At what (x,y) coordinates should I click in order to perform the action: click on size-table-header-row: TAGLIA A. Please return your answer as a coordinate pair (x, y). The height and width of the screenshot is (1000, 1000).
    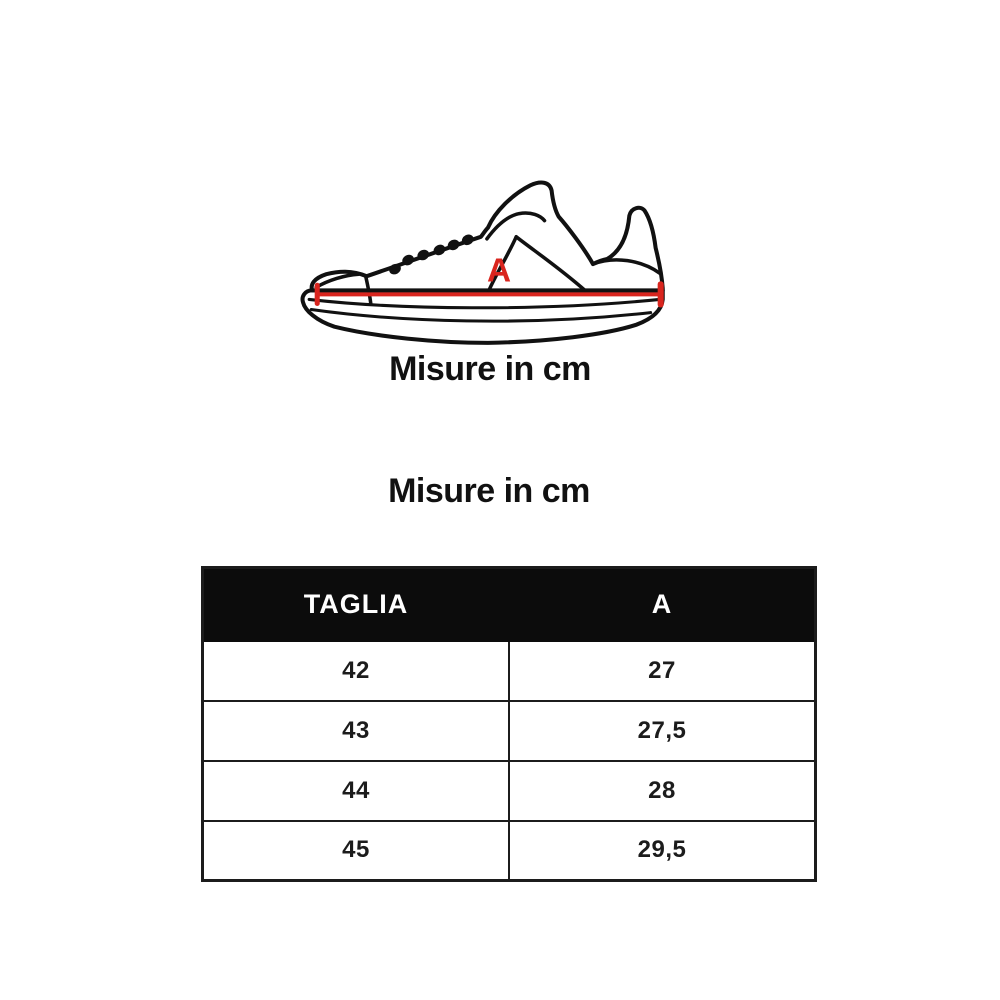
    Looking at the image, I should click on (509, 604).